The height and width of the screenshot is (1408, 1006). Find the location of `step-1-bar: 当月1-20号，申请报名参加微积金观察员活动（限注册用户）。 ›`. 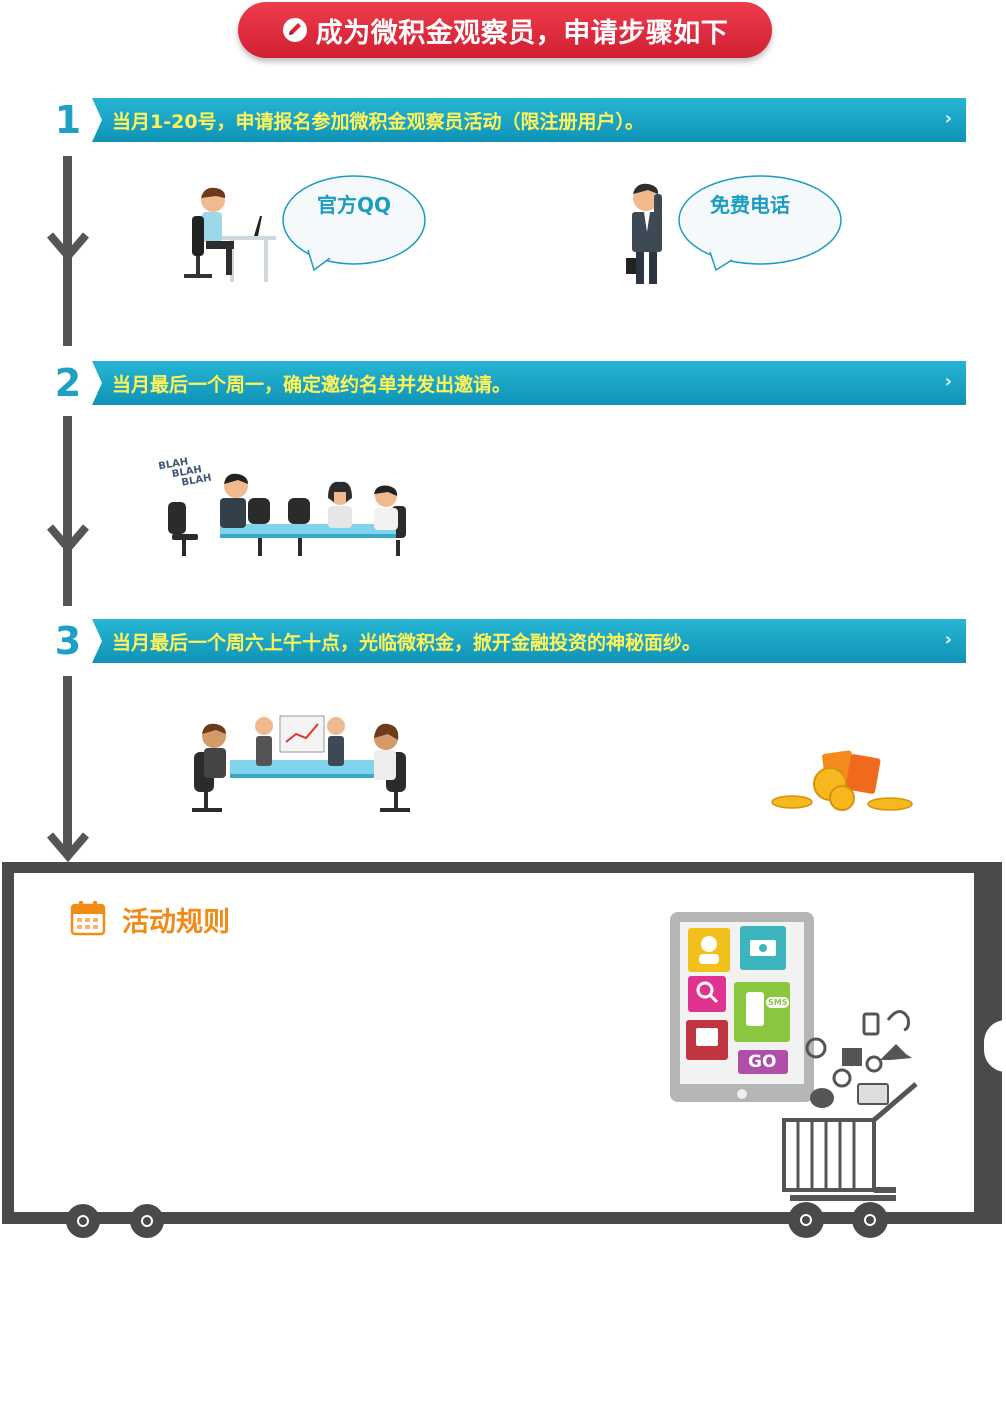

step-1-bar: 当月1-20号，申请报名参加微积金观察员活动（限注册用户）。 › is located at coordinates (529, 120).